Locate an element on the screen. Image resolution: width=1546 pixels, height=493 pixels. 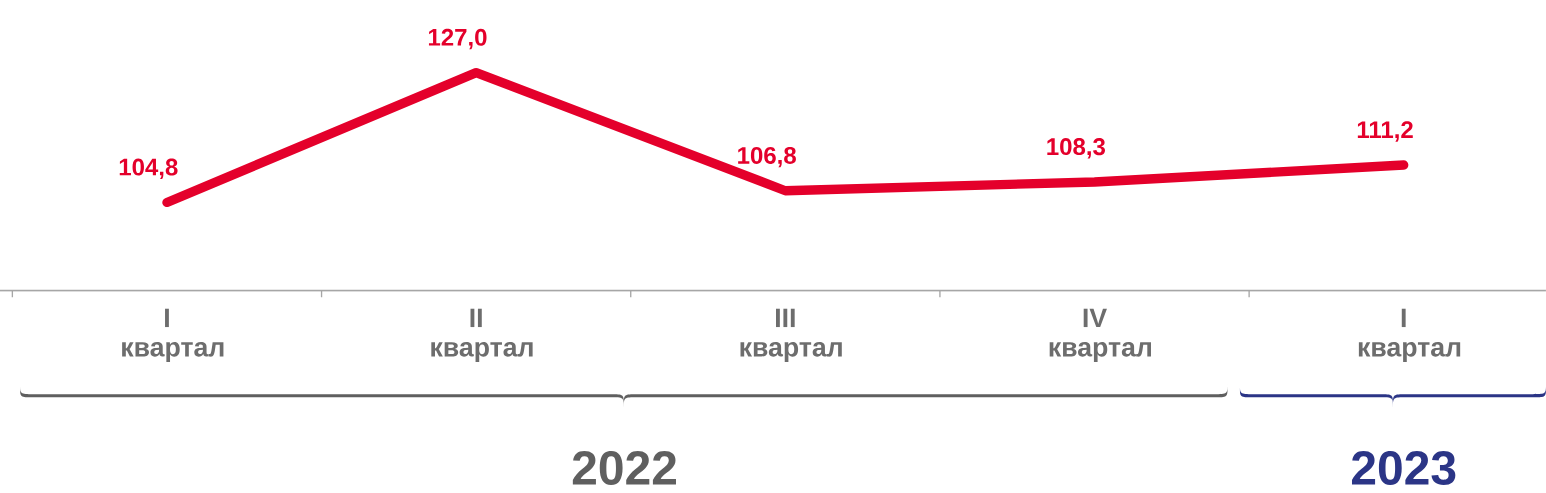
x-tick-label: III квартал is located at coordinates (791, 335).